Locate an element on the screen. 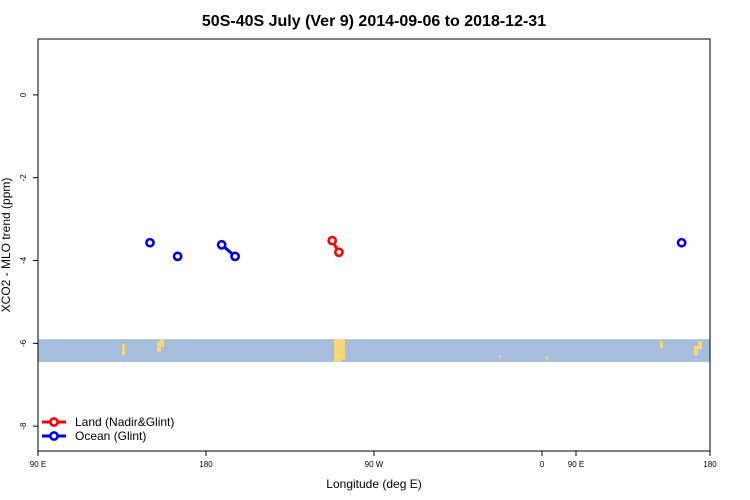 Image resolution: width=750 pixels, height=500 pixels. series-ocean is located at coordinates (416, 249).